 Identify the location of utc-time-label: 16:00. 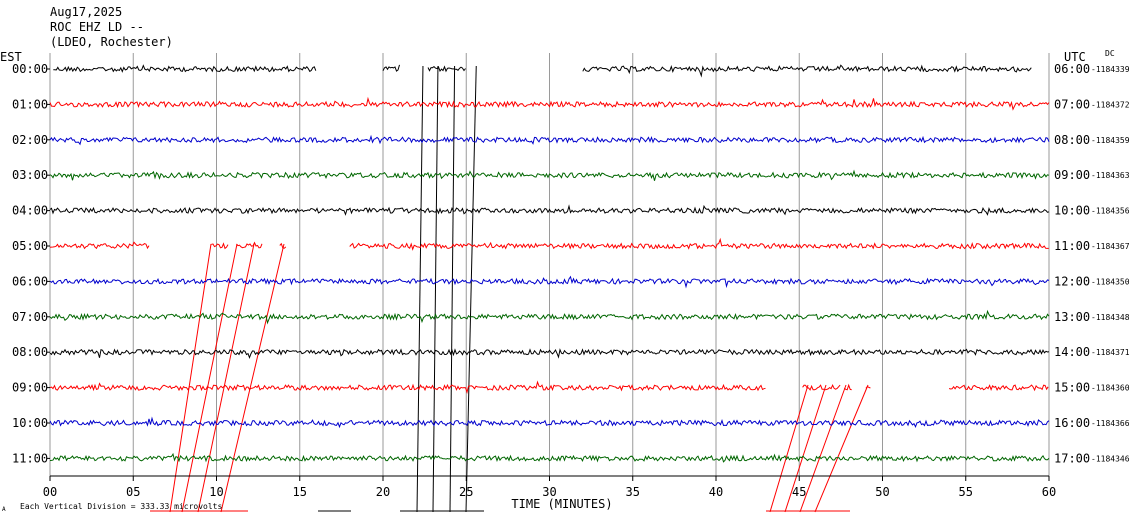
(1072, 423).